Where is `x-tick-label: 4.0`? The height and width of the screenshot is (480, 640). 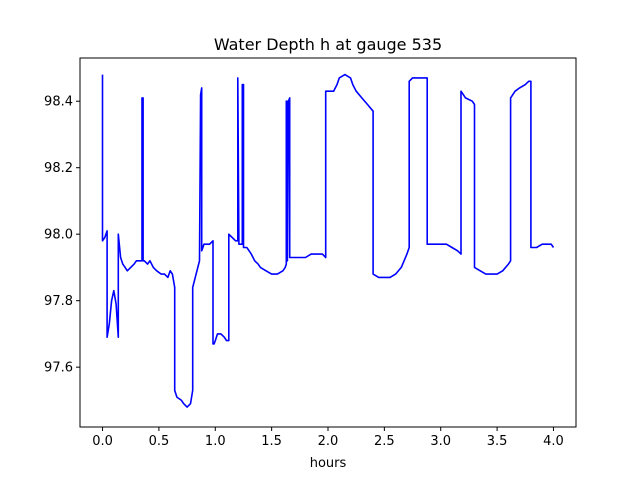
x-tick-label: 4.0 is located at coordinates (553, 441).